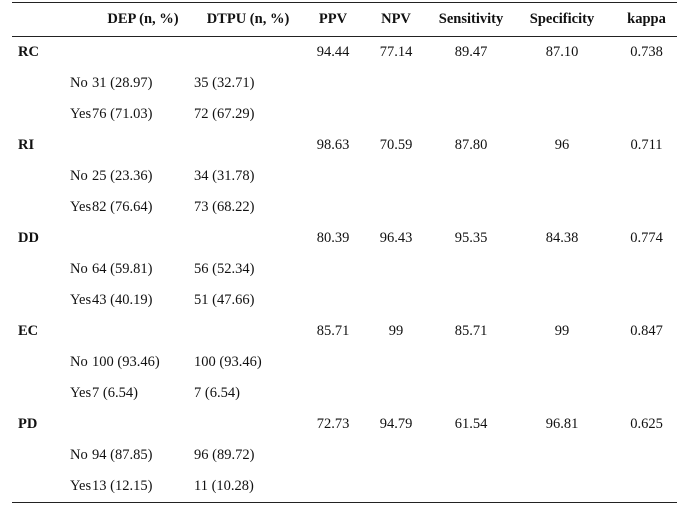  What do you see at coordinates (344, 36) in the screenshot?
I see `header-rule` at bounding box center [344, 36].